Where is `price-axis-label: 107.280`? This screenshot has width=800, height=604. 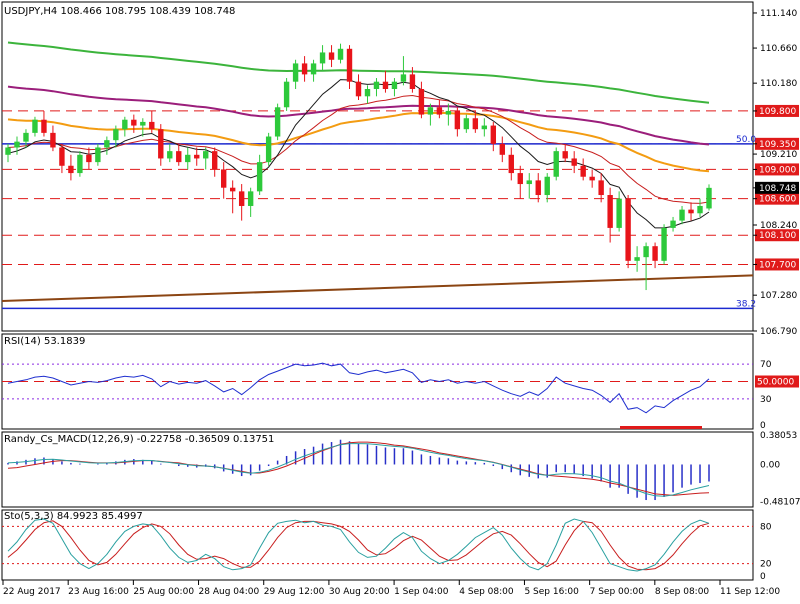 price-axis-label: 107.280 is located at coordinates (778, 296).